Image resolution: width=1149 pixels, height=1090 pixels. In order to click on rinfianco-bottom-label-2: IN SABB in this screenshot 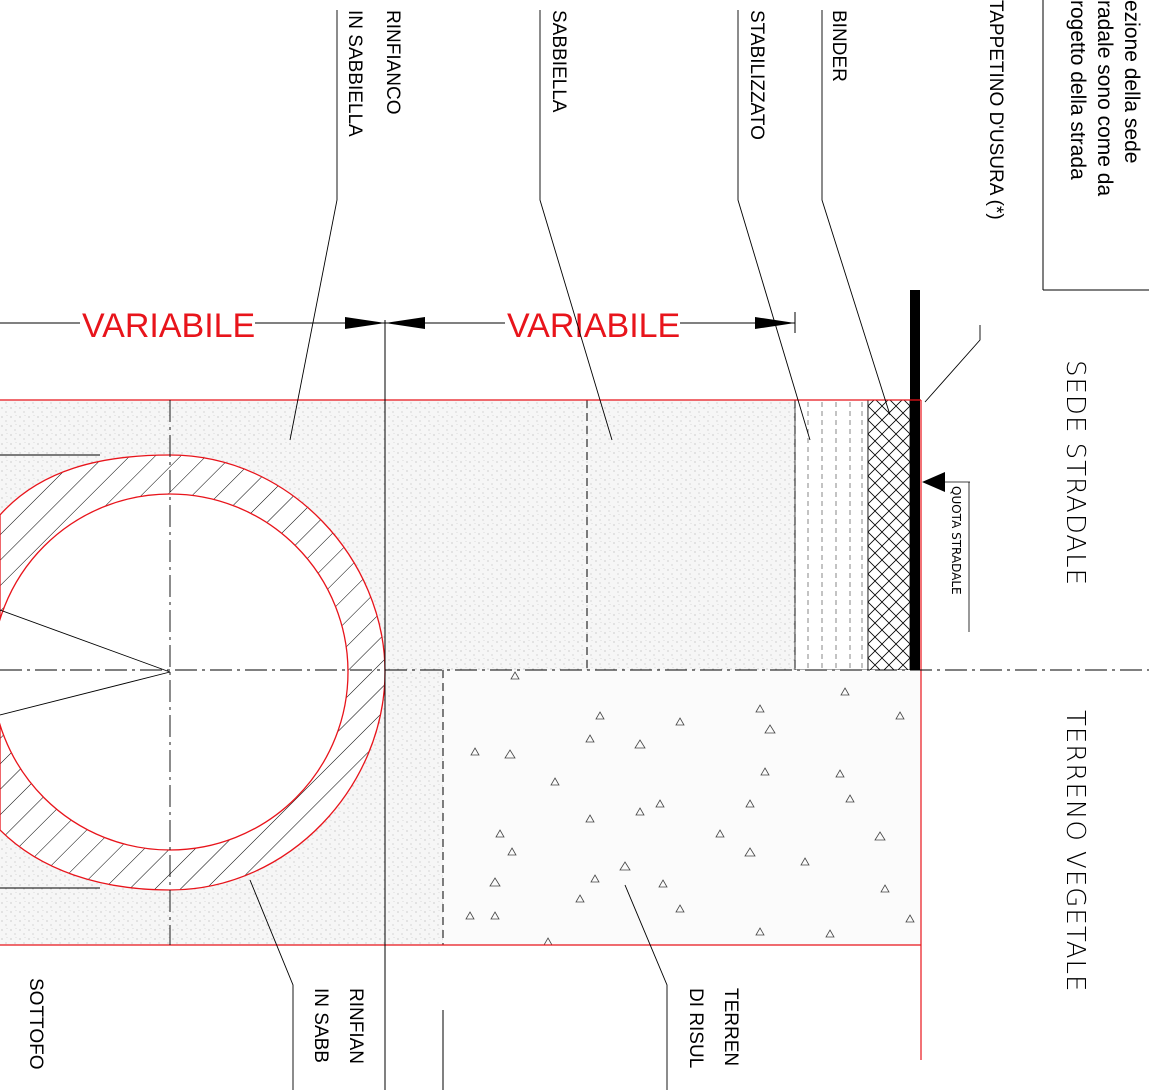, I will do `click(320, 1025)`.